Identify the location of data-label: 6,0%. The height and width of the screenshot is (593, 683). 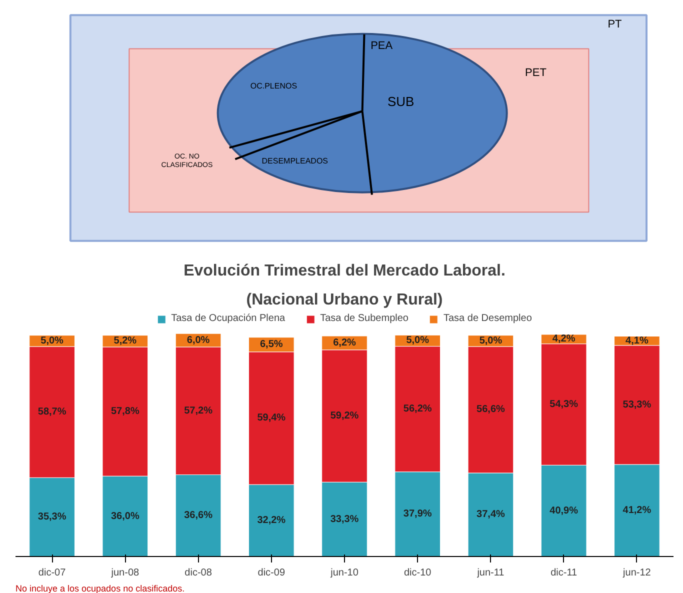
(198, 340).